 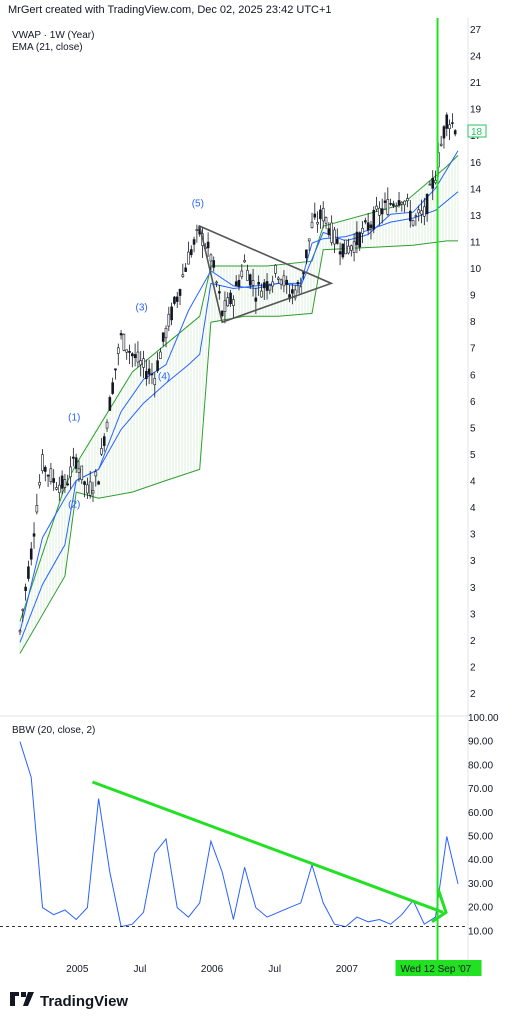 I want to click on vertical-date-badge, so click(x=438, y=968).